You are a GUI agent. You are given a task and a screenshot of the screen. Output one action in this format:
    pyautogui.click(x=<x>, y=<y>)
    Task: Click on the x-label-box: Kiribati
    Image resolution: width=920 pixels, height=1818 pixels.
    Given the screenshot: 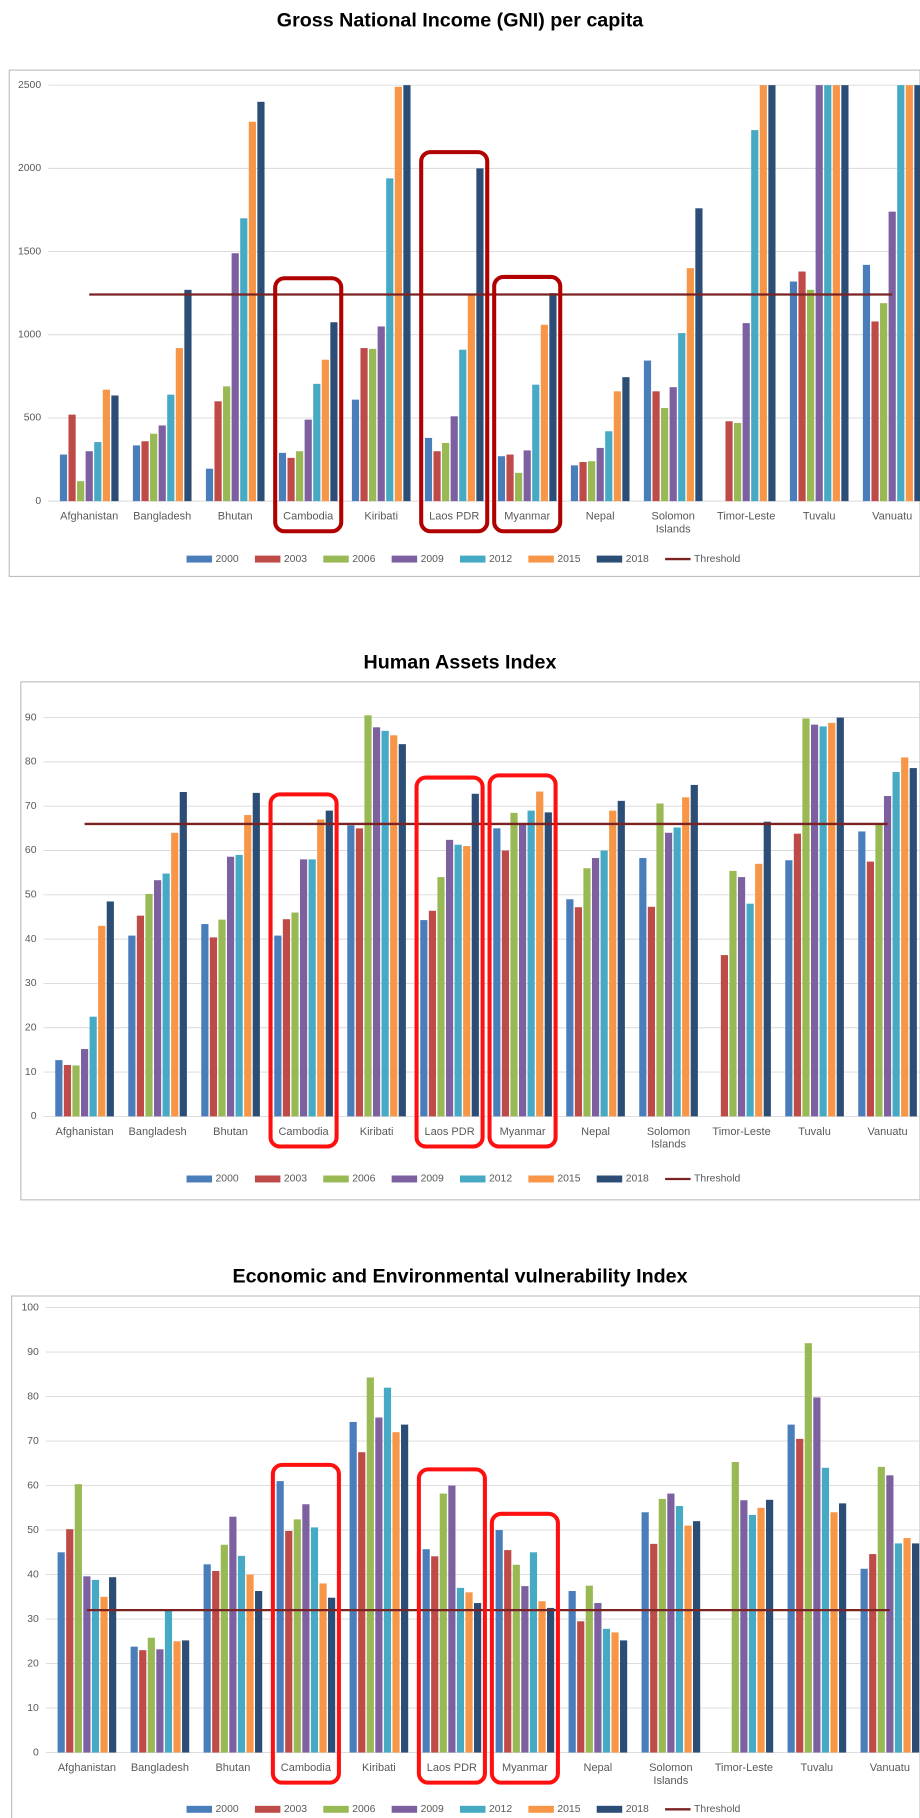 What is the action you would take?
    pyautogui.click(x=381, y=517)
    